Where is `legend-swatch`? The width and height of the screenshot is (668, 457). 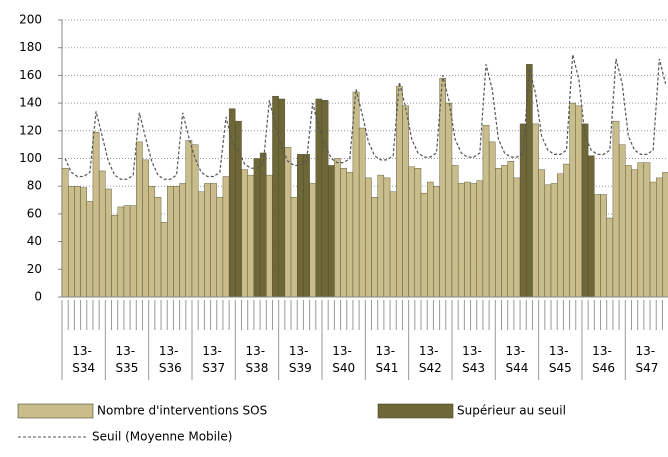
legend-swatch is located at coordinates (415, 411).